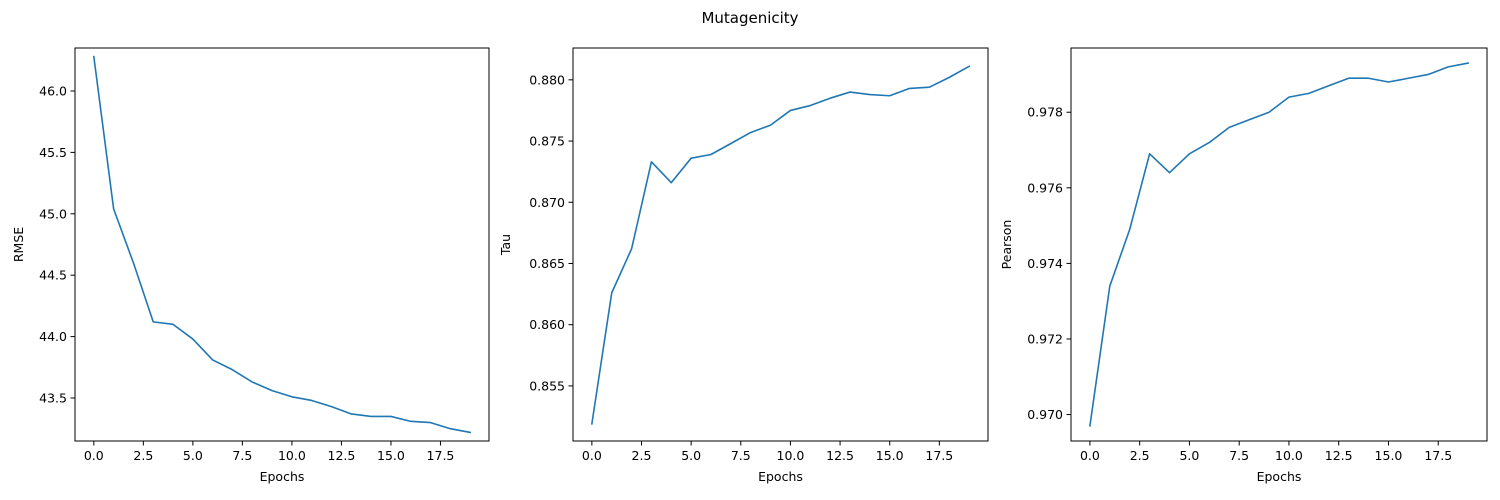  Describe the element at coordinates (18, 244) in the screenshot. I see `y-axis-label: RMSE` at that location.